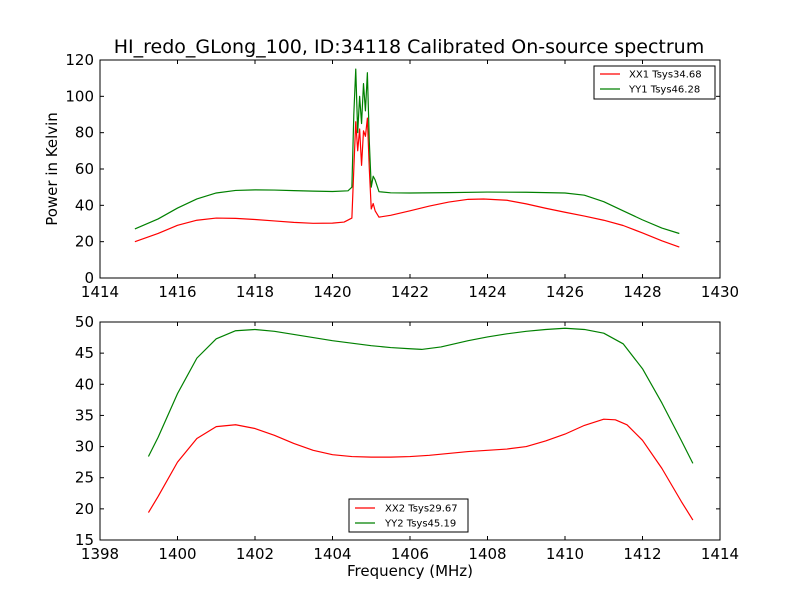 The width and height of the screenshot is (800, 600). What do you see at coordinates (421, 509) in the screenshot?
I see `legend-label-xx2: XX2 Tsys29.67` at bounding box center [421, 509].